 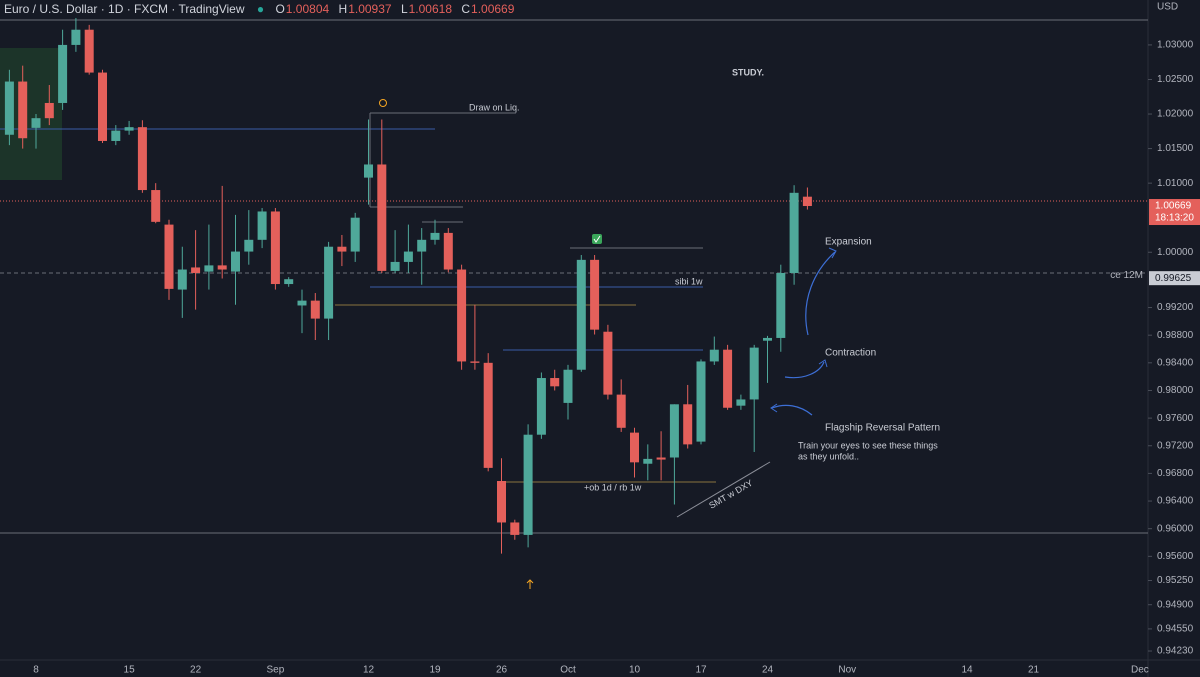 I want to click on annotation: Draw on Liq., so click(x=494, y=107).